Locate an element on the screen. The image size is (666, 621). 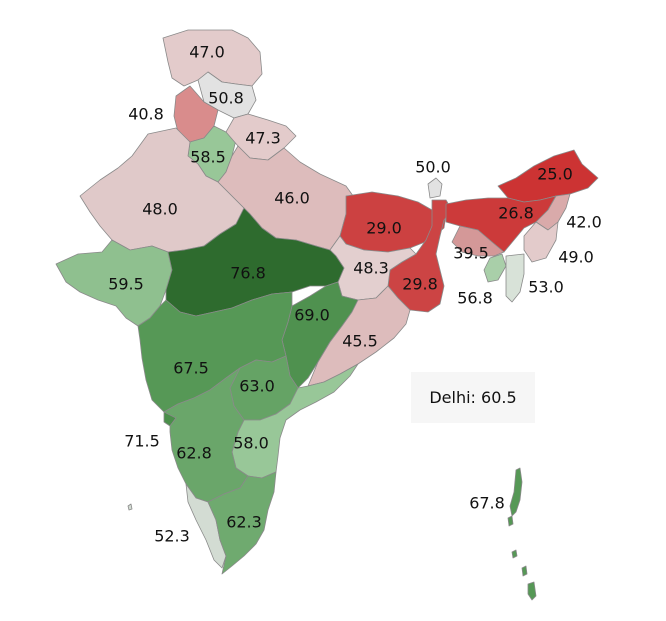
label-kerala: 52.3 is located at coordinates (172, 536).